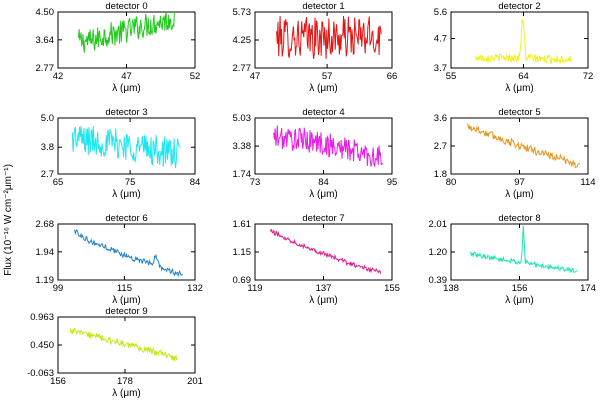 The image size is (600, 400). What do you see at coordinates (242, 224) in the screenshot?
I see `y-tick-label: 1.61` at bounding box center [242, 224].